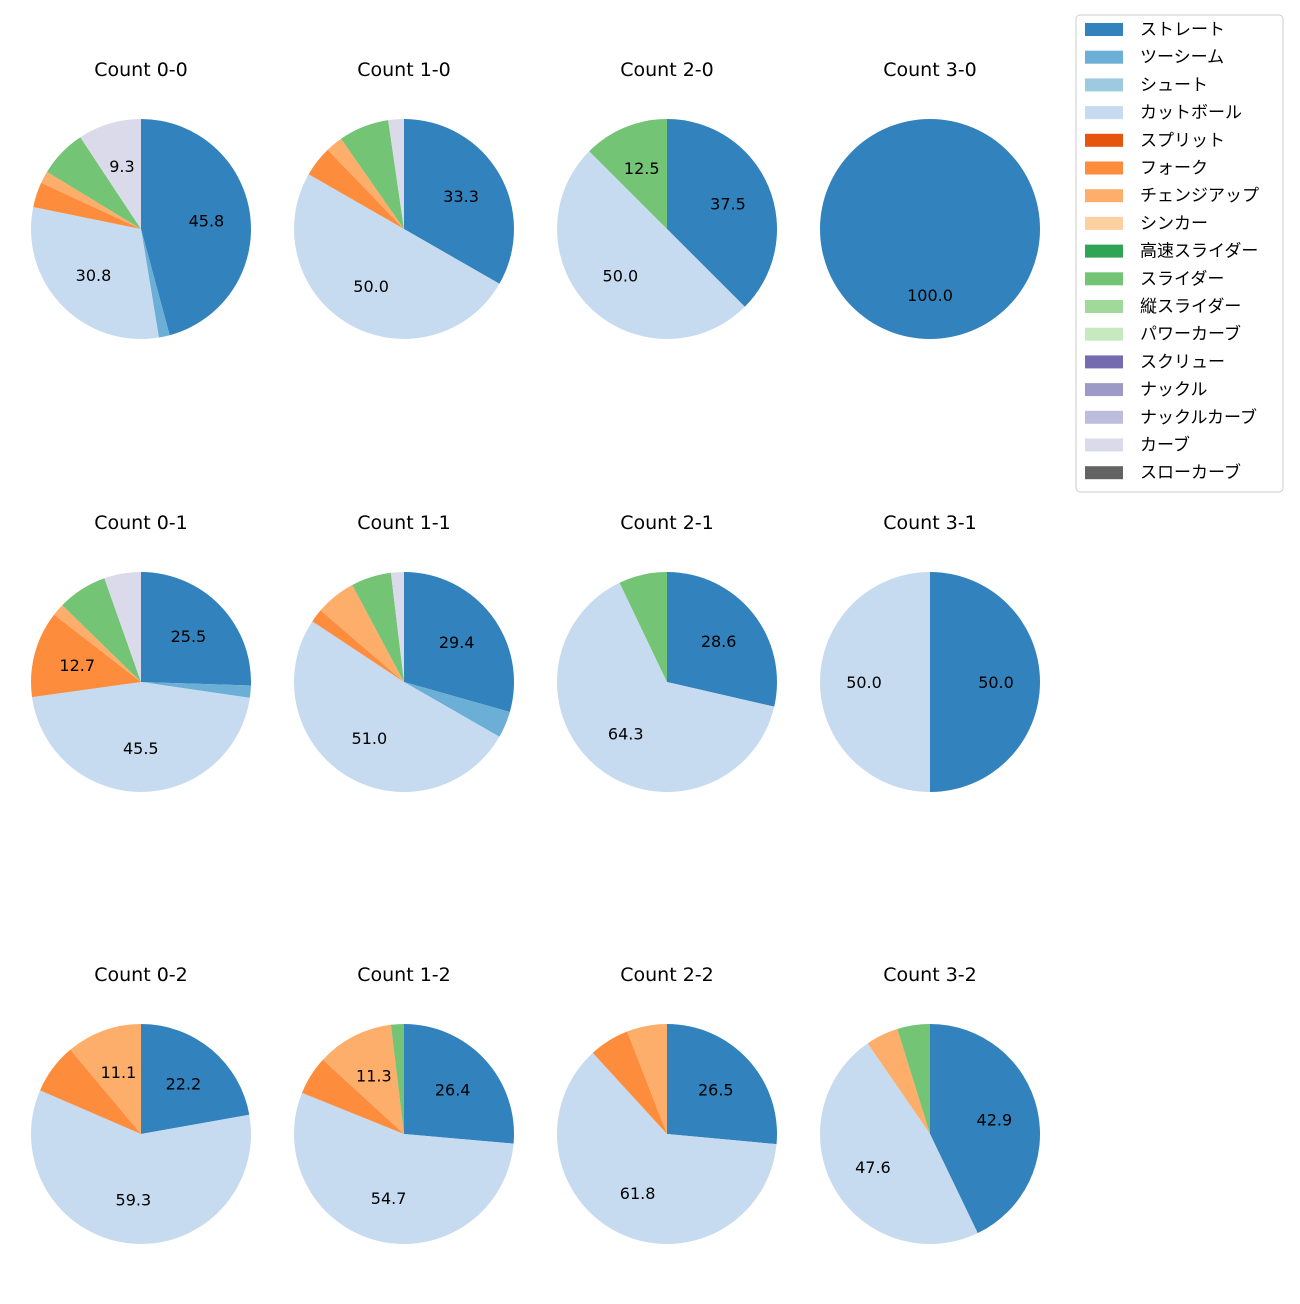  I want to click on legend-label: ナックル, so click(1174, 390).